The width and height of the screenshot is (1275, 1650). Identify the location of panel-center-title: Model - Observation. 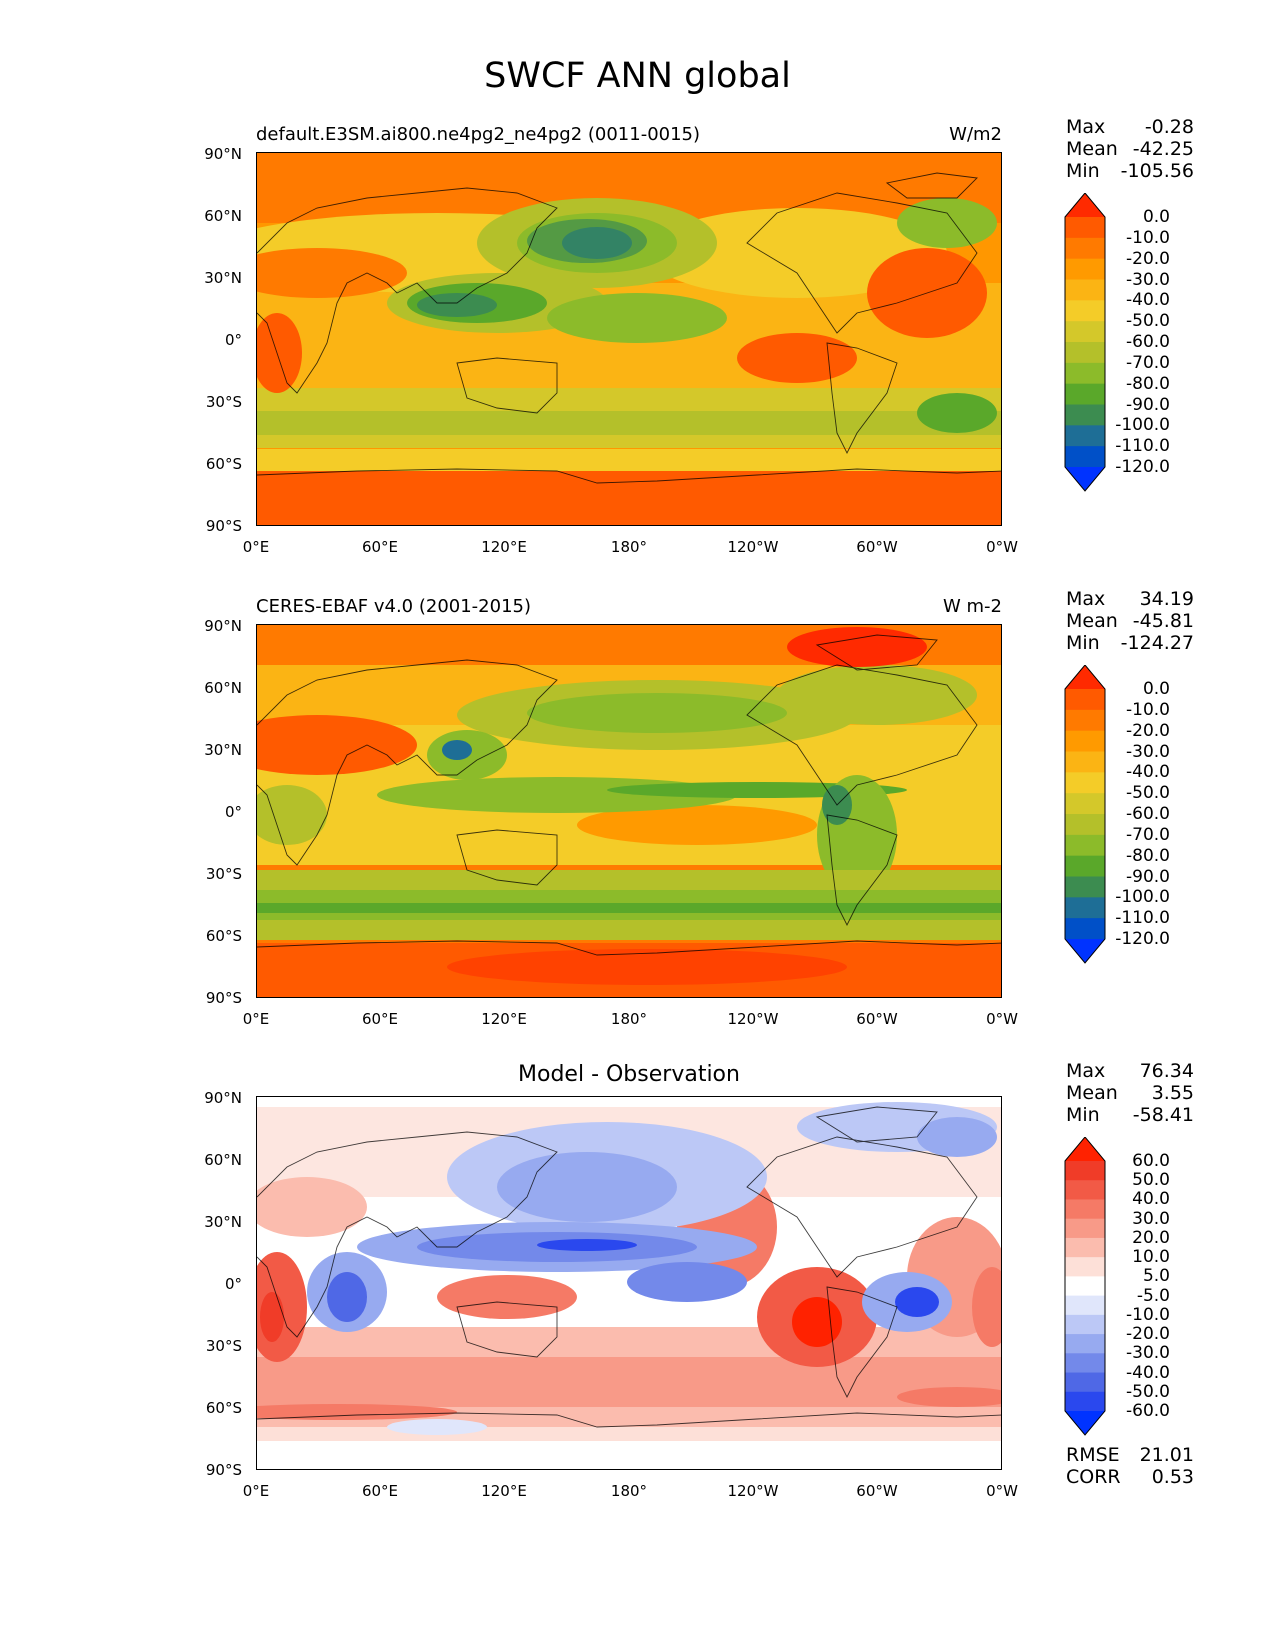
(629, 1074).